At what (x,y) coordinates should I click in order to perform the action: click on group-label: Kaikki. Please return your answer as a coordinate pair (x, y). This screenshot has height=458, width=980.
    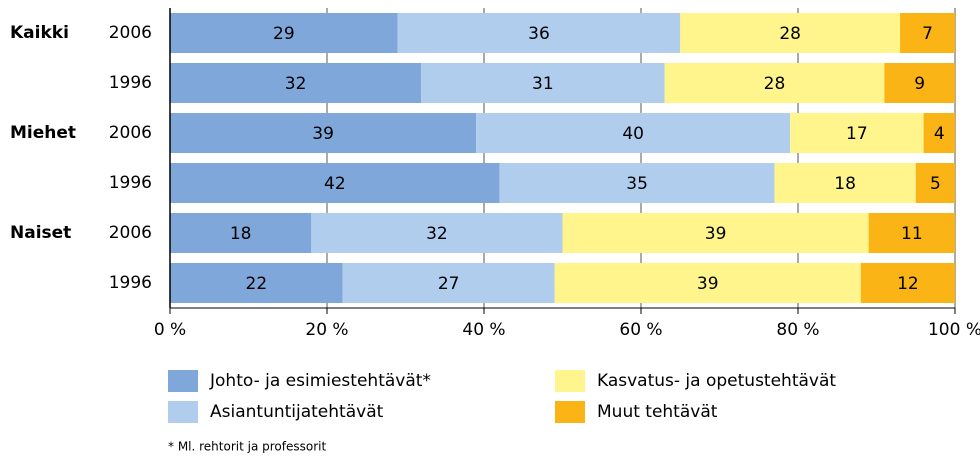
    Looking at the image, I should click on (39, 33).